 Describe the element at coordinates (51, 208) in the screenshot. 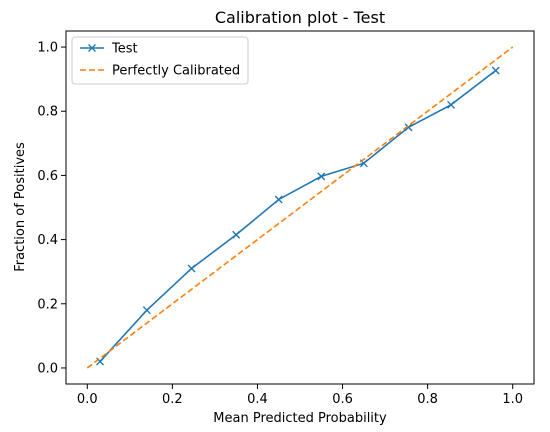

I see `y-axis: 0.0 0.2 0.4 0.6 0.8 1.0` at that location.